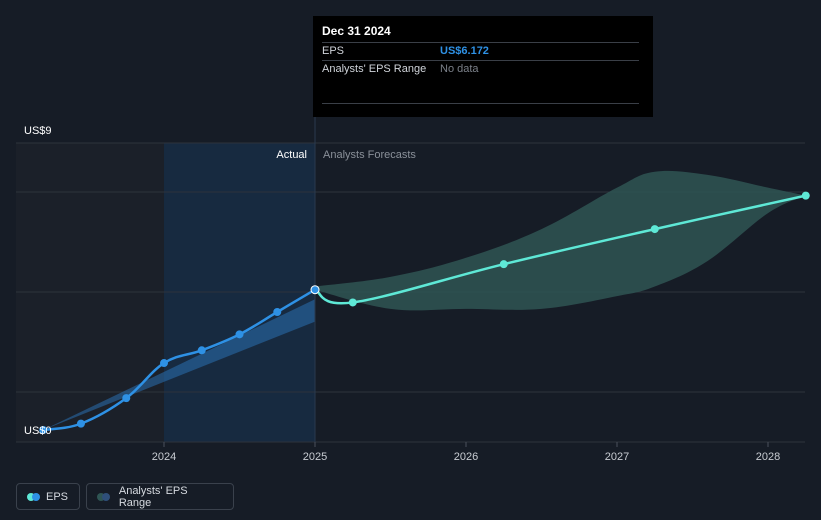 The height and width of the screenshot is (520, 821). I want to click on tooltip-row-range: Analysts' EPS Range No data, so click(480, 69).